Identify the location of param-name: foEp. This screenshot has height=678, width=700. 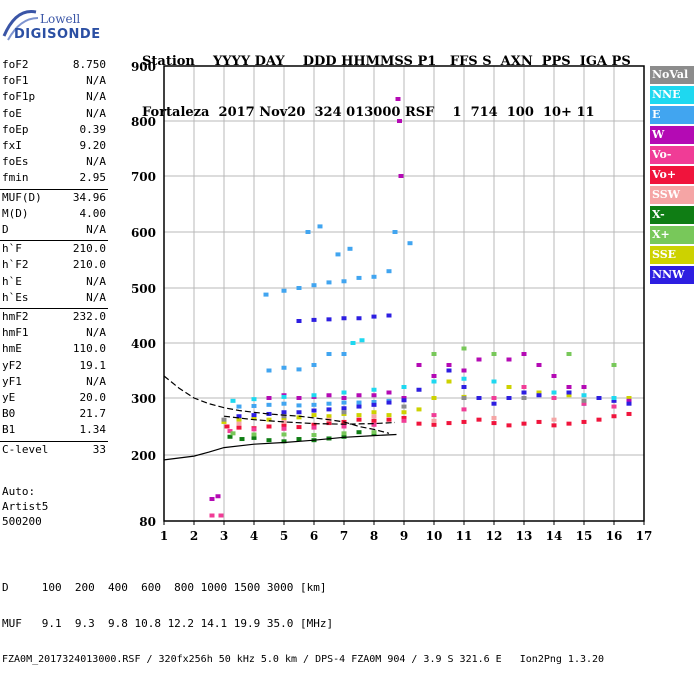
(15, 129).